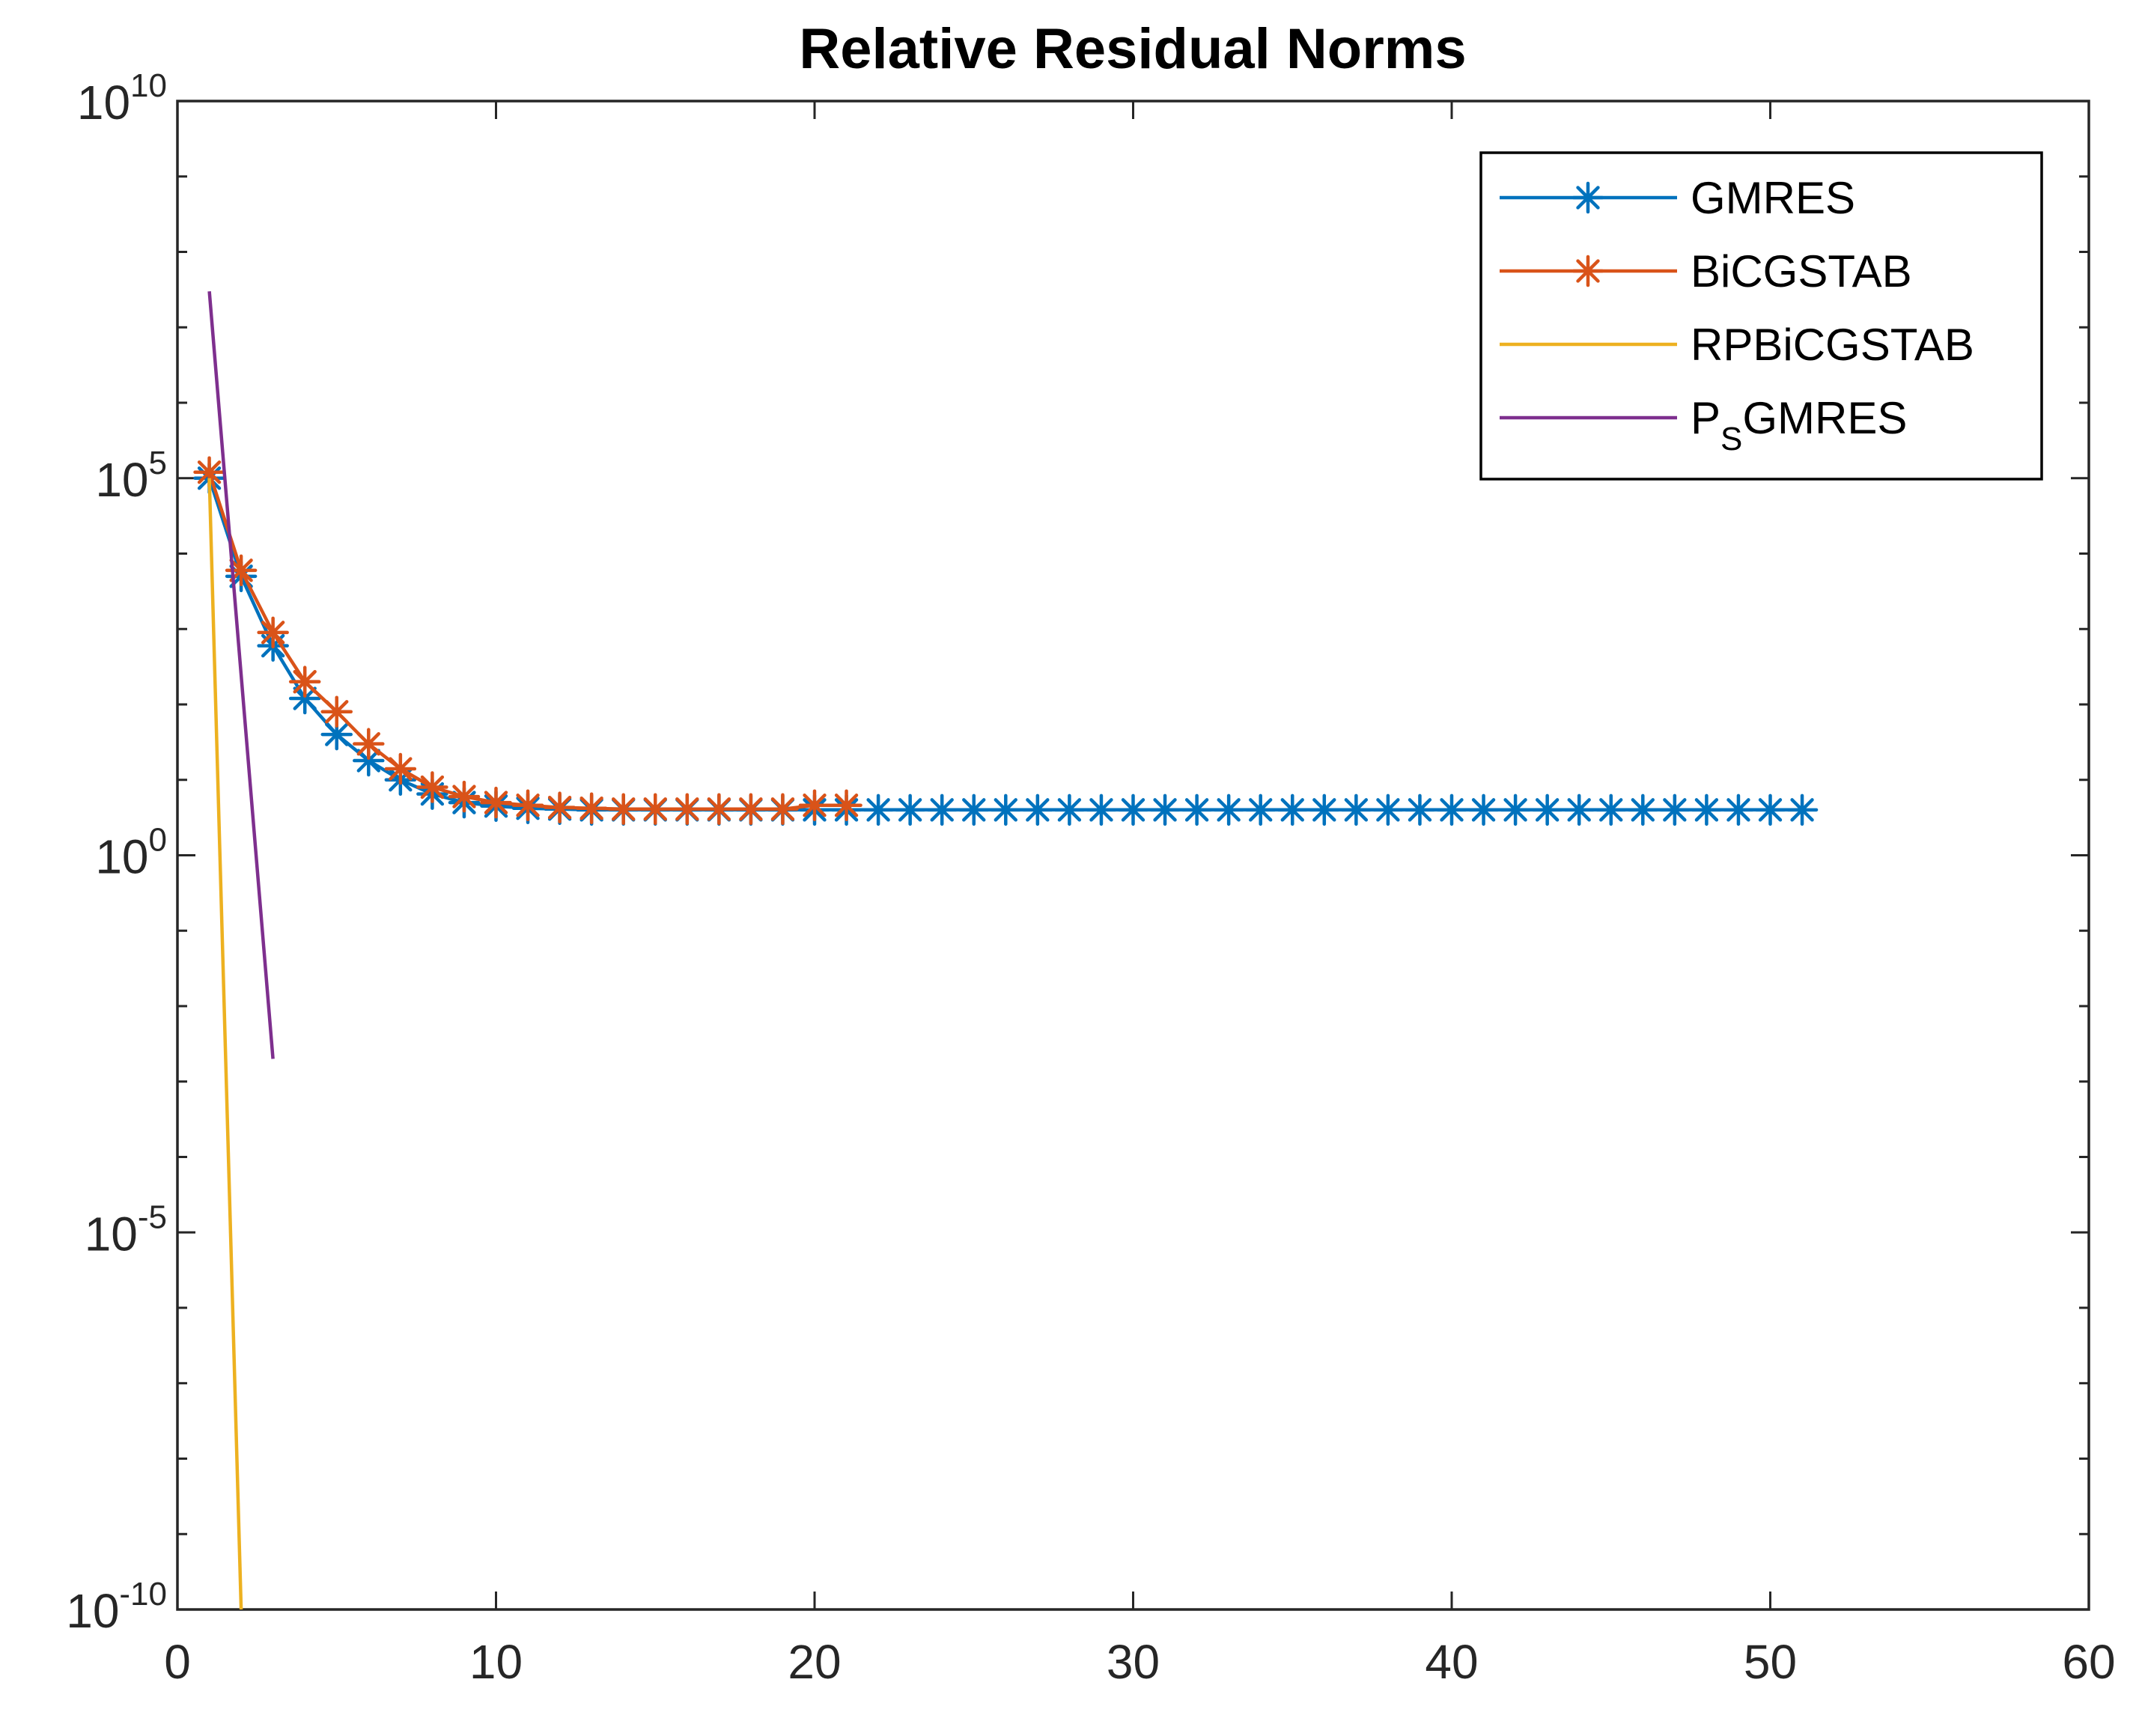 Image resolution: width=2142 pixels, height=1736 pixels. Describe the element at coordinates (116, 1607) in the screenshot. I see `y-tick-label: 10⁻¹⁰` at that location.